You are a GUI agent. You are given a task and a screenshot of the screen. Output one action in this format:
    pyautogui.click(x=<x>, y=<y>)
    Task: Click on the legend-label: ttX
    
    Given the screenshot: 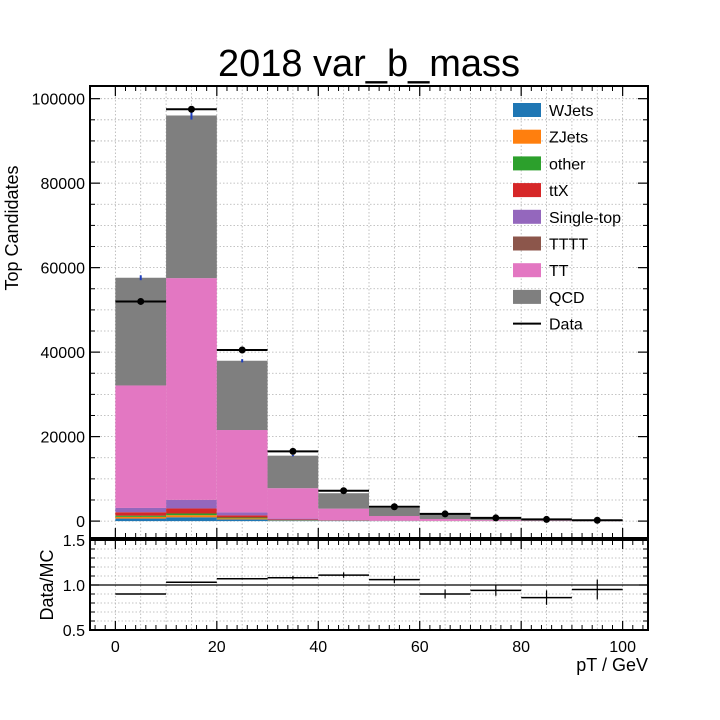 What is the action you would take?
    pyautogui.click(x=559, y=191)
    